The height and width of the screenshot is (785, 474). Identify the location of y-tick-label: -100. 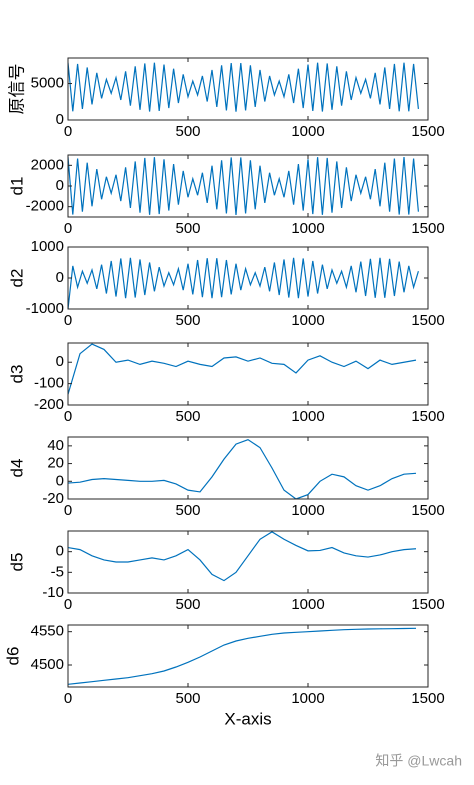
(49, 383).